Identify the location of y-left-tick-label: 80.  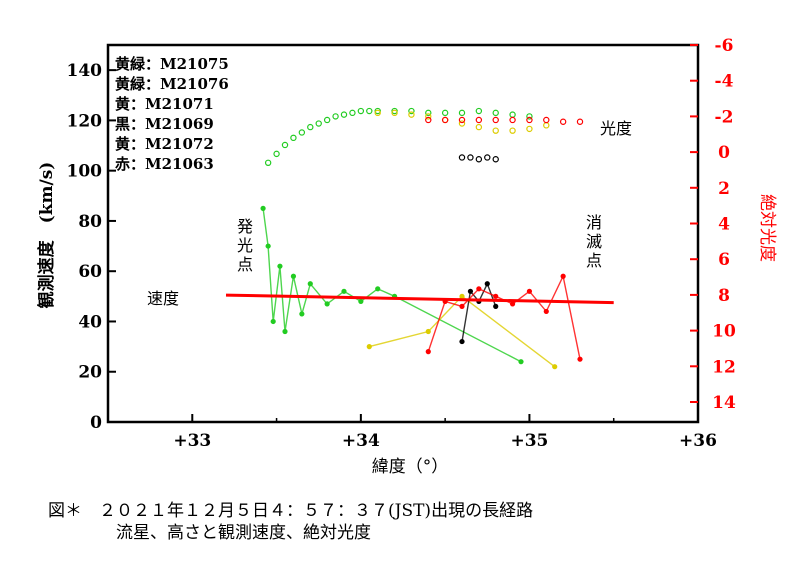
(90, 222).